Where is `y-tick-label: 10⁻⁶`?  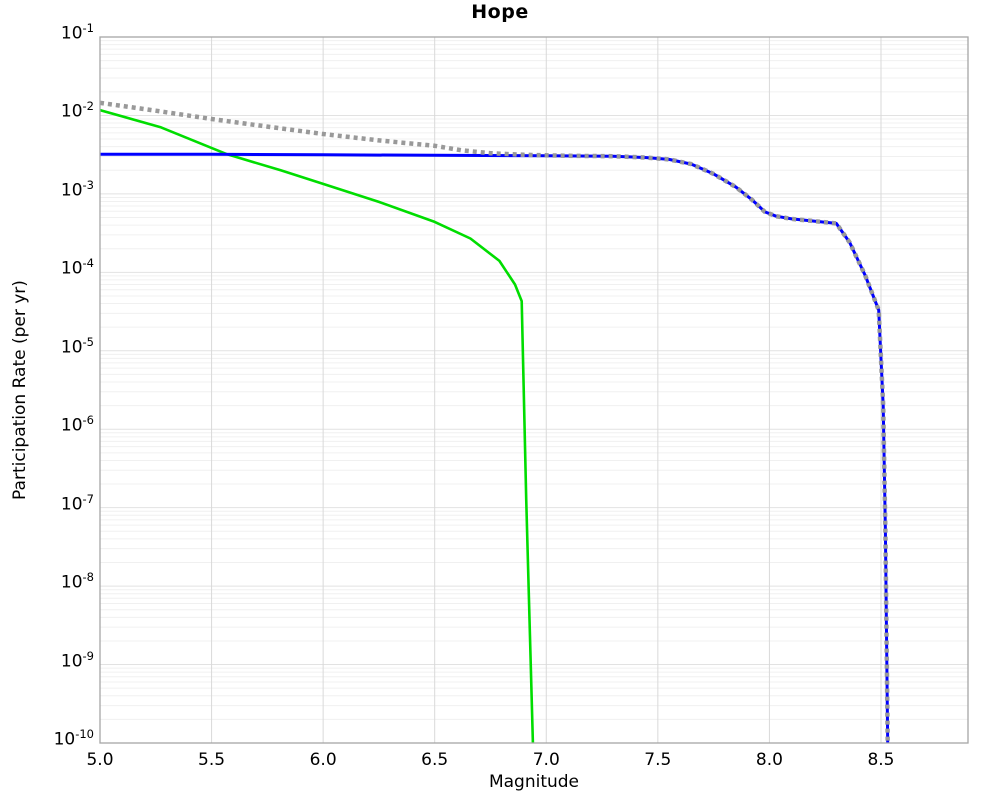
y-tick-label: 10⁻⁶ is located at coordinates (77, 424).